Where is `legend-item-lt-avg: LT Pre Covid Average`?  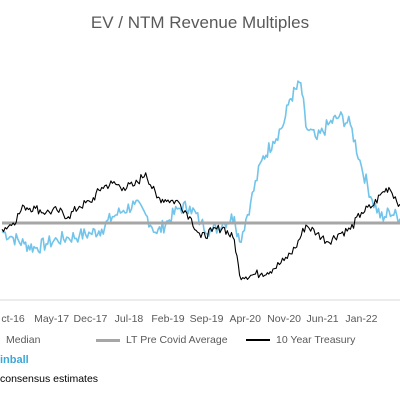 legend-item-lt-avg: LT Pre Covid Average is located at coordinates (162, 340).